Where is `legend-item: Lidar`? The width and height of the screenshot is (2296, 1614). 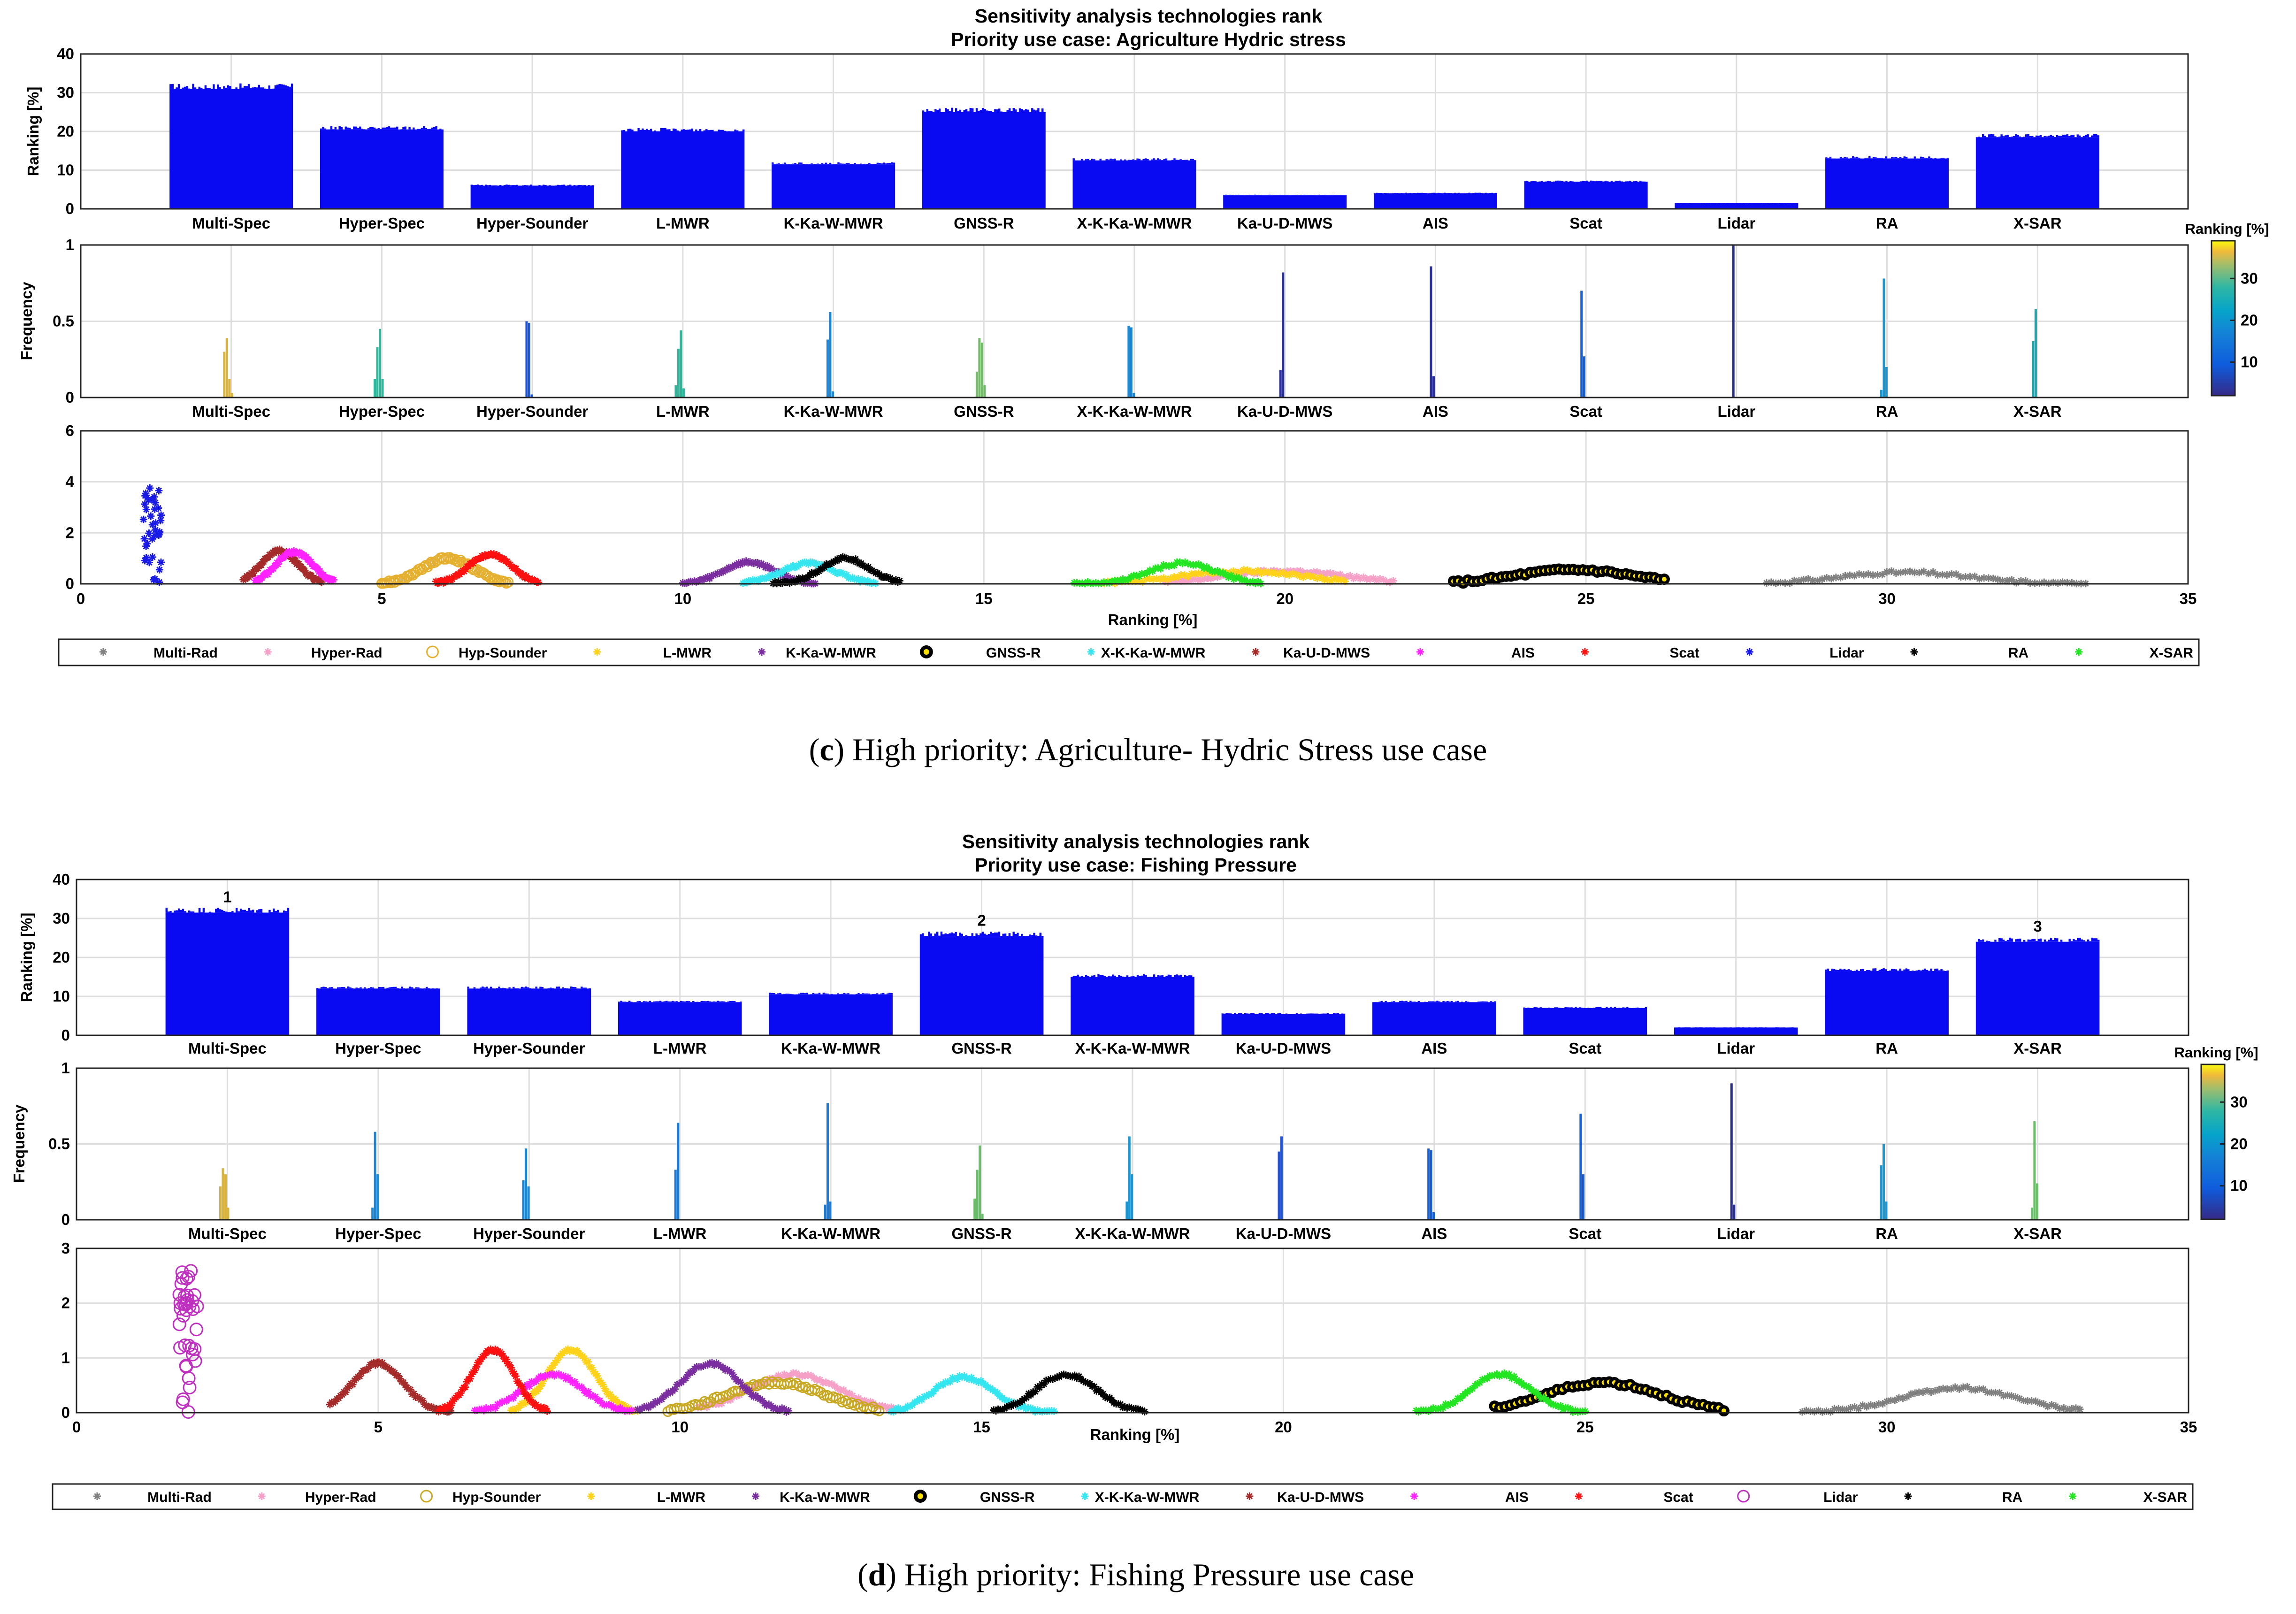 legend-item: Lidar is located at coordinates (1804, 653).